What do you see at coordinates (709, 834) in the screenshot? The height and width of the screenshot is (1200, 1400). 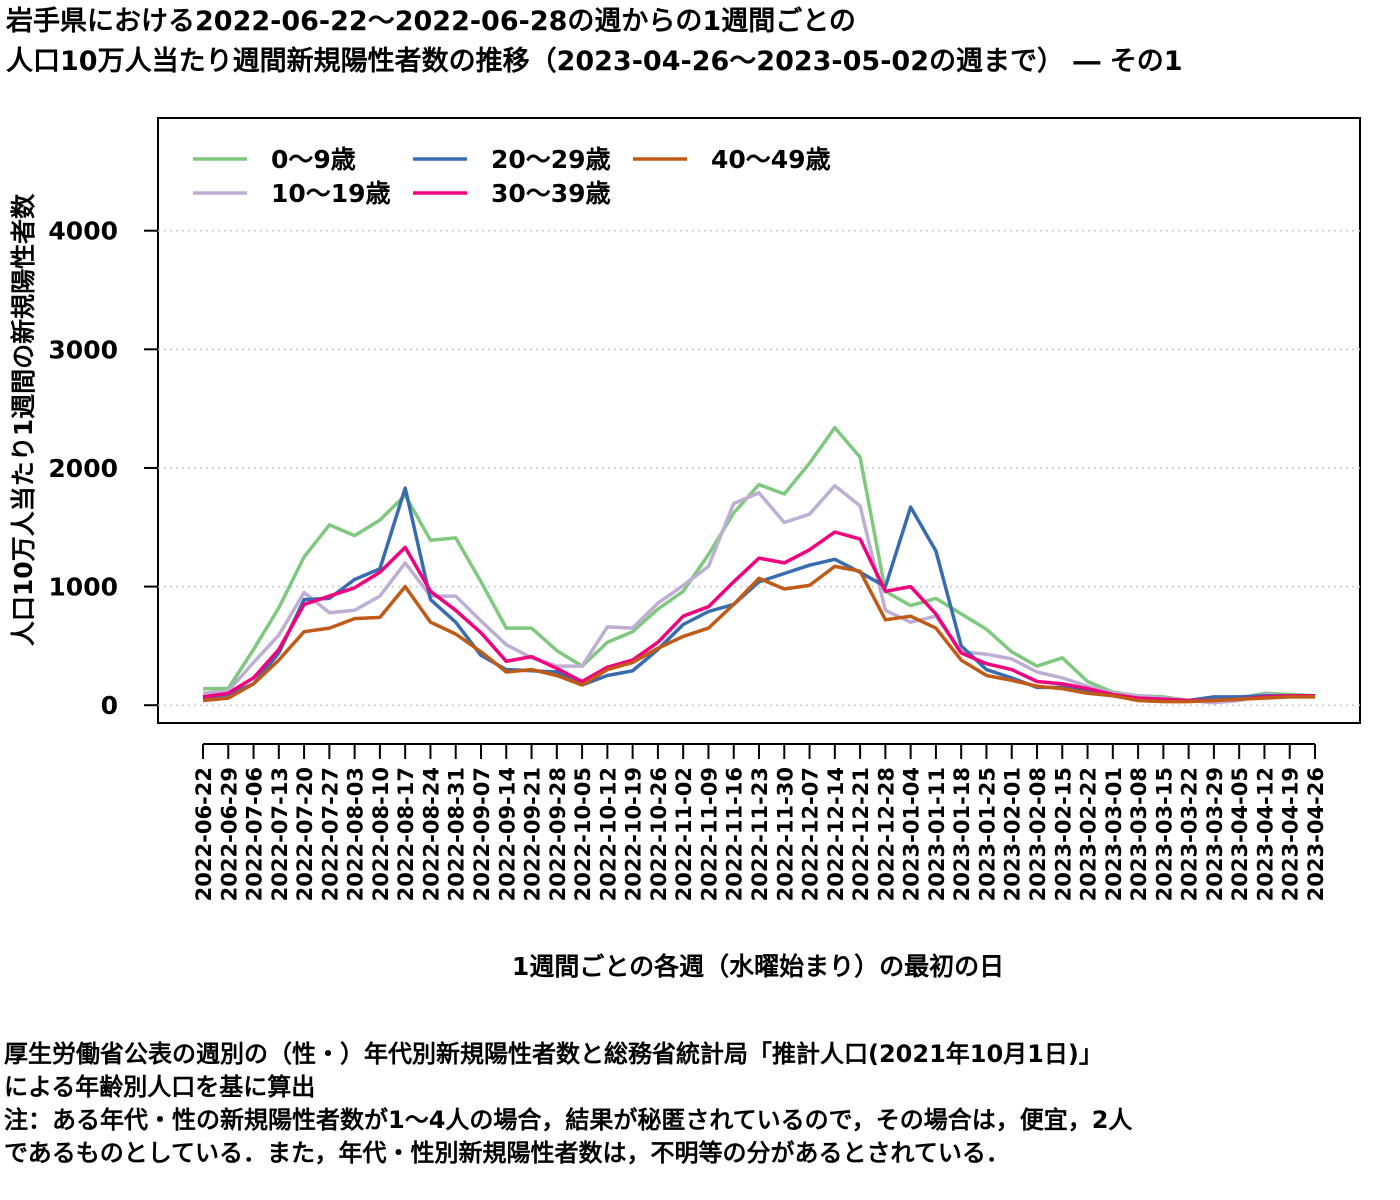 I see `x-tick-label: 2022-11-09` at bounding box center [709, 834].